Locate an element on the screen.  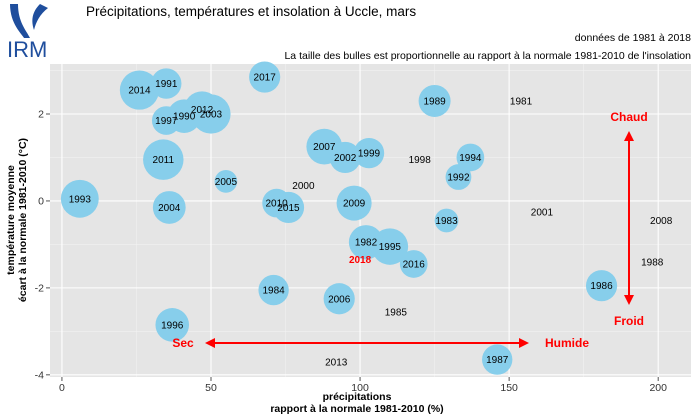
year-label-1983: 1983 is located at coordinates (446, 221).